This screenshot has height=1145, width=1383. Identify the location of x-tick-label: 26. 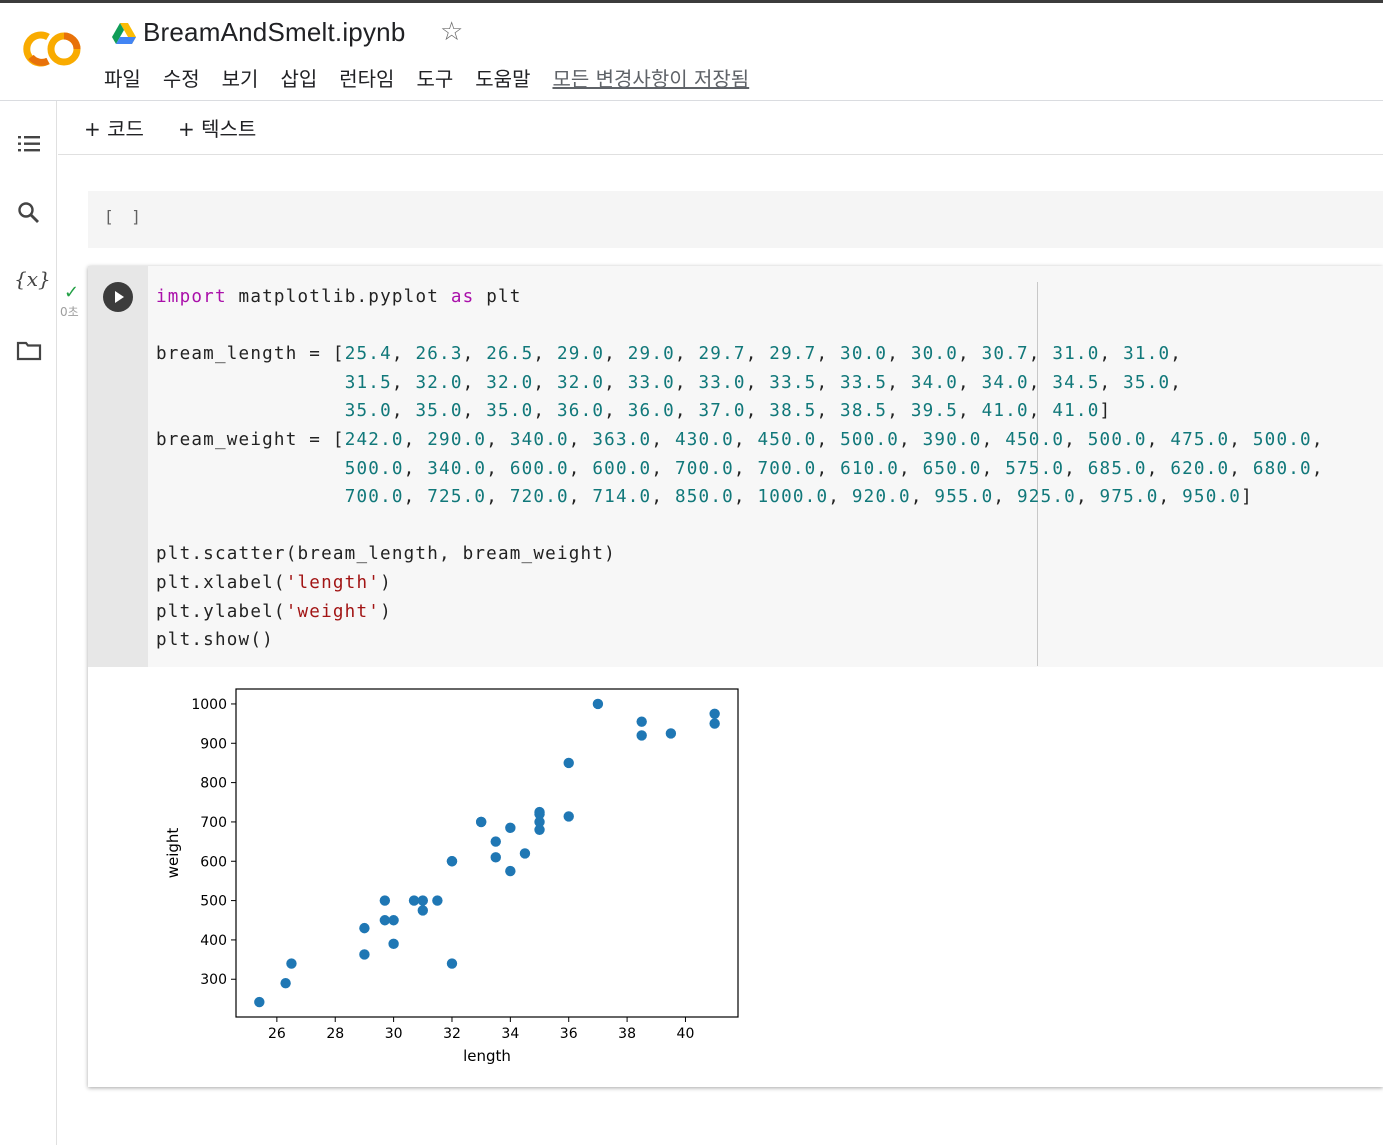
(277, 1034).